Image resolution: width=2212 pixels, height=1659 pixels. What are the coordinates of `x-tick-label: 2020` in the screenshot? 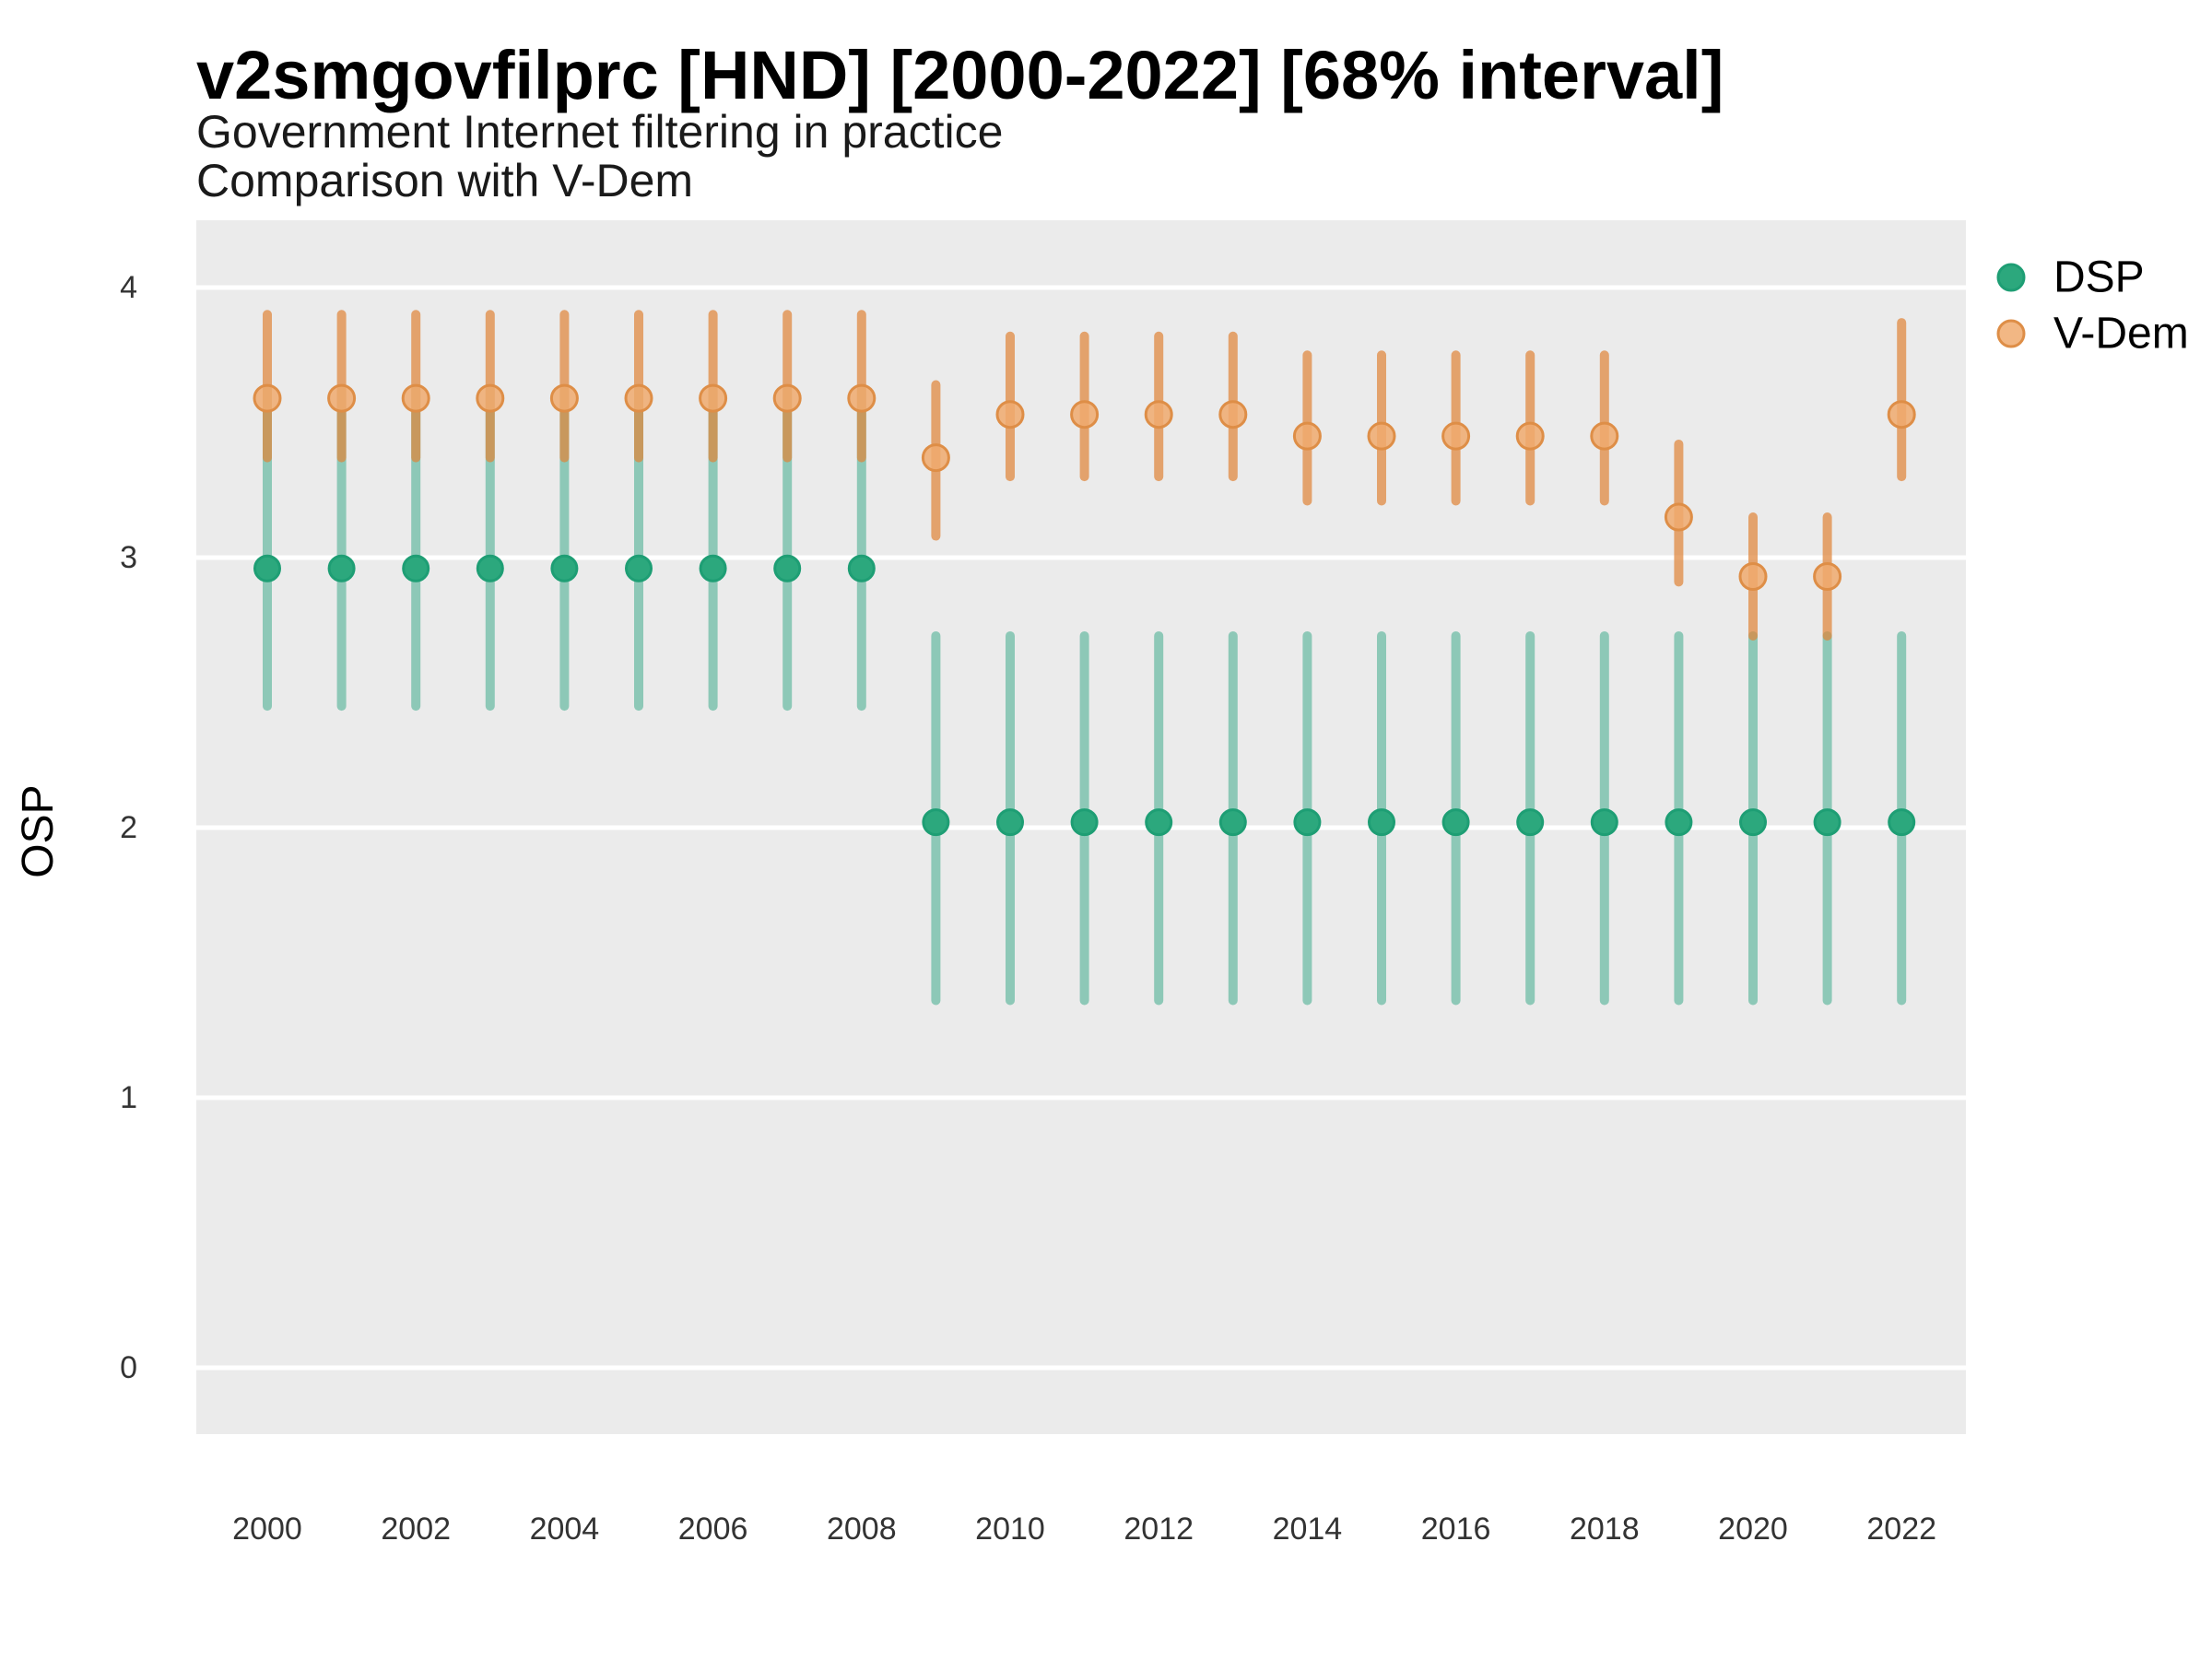 It's located at (1753, 1529).